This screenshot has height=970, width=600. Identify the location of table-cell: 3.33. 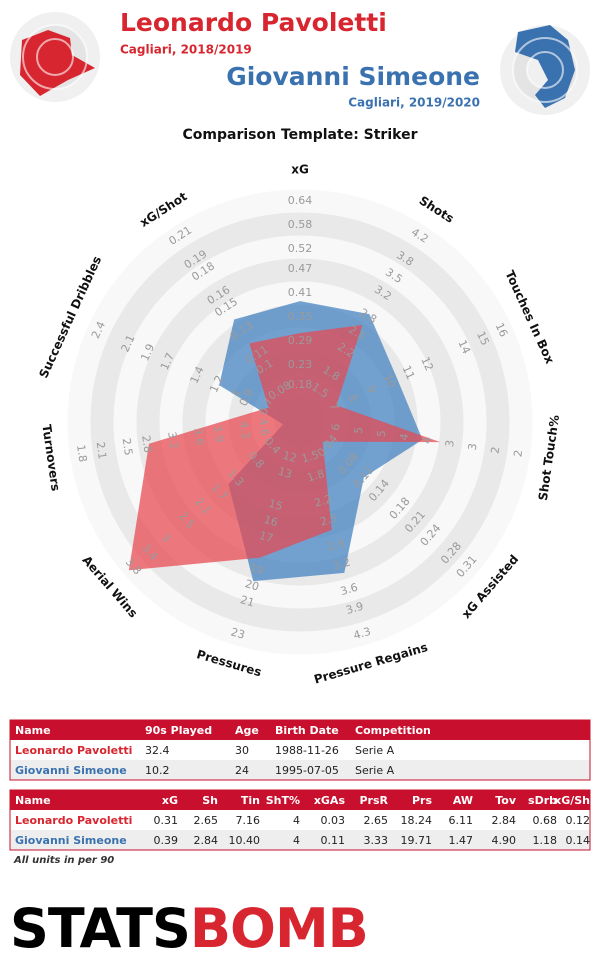
(376, 840).